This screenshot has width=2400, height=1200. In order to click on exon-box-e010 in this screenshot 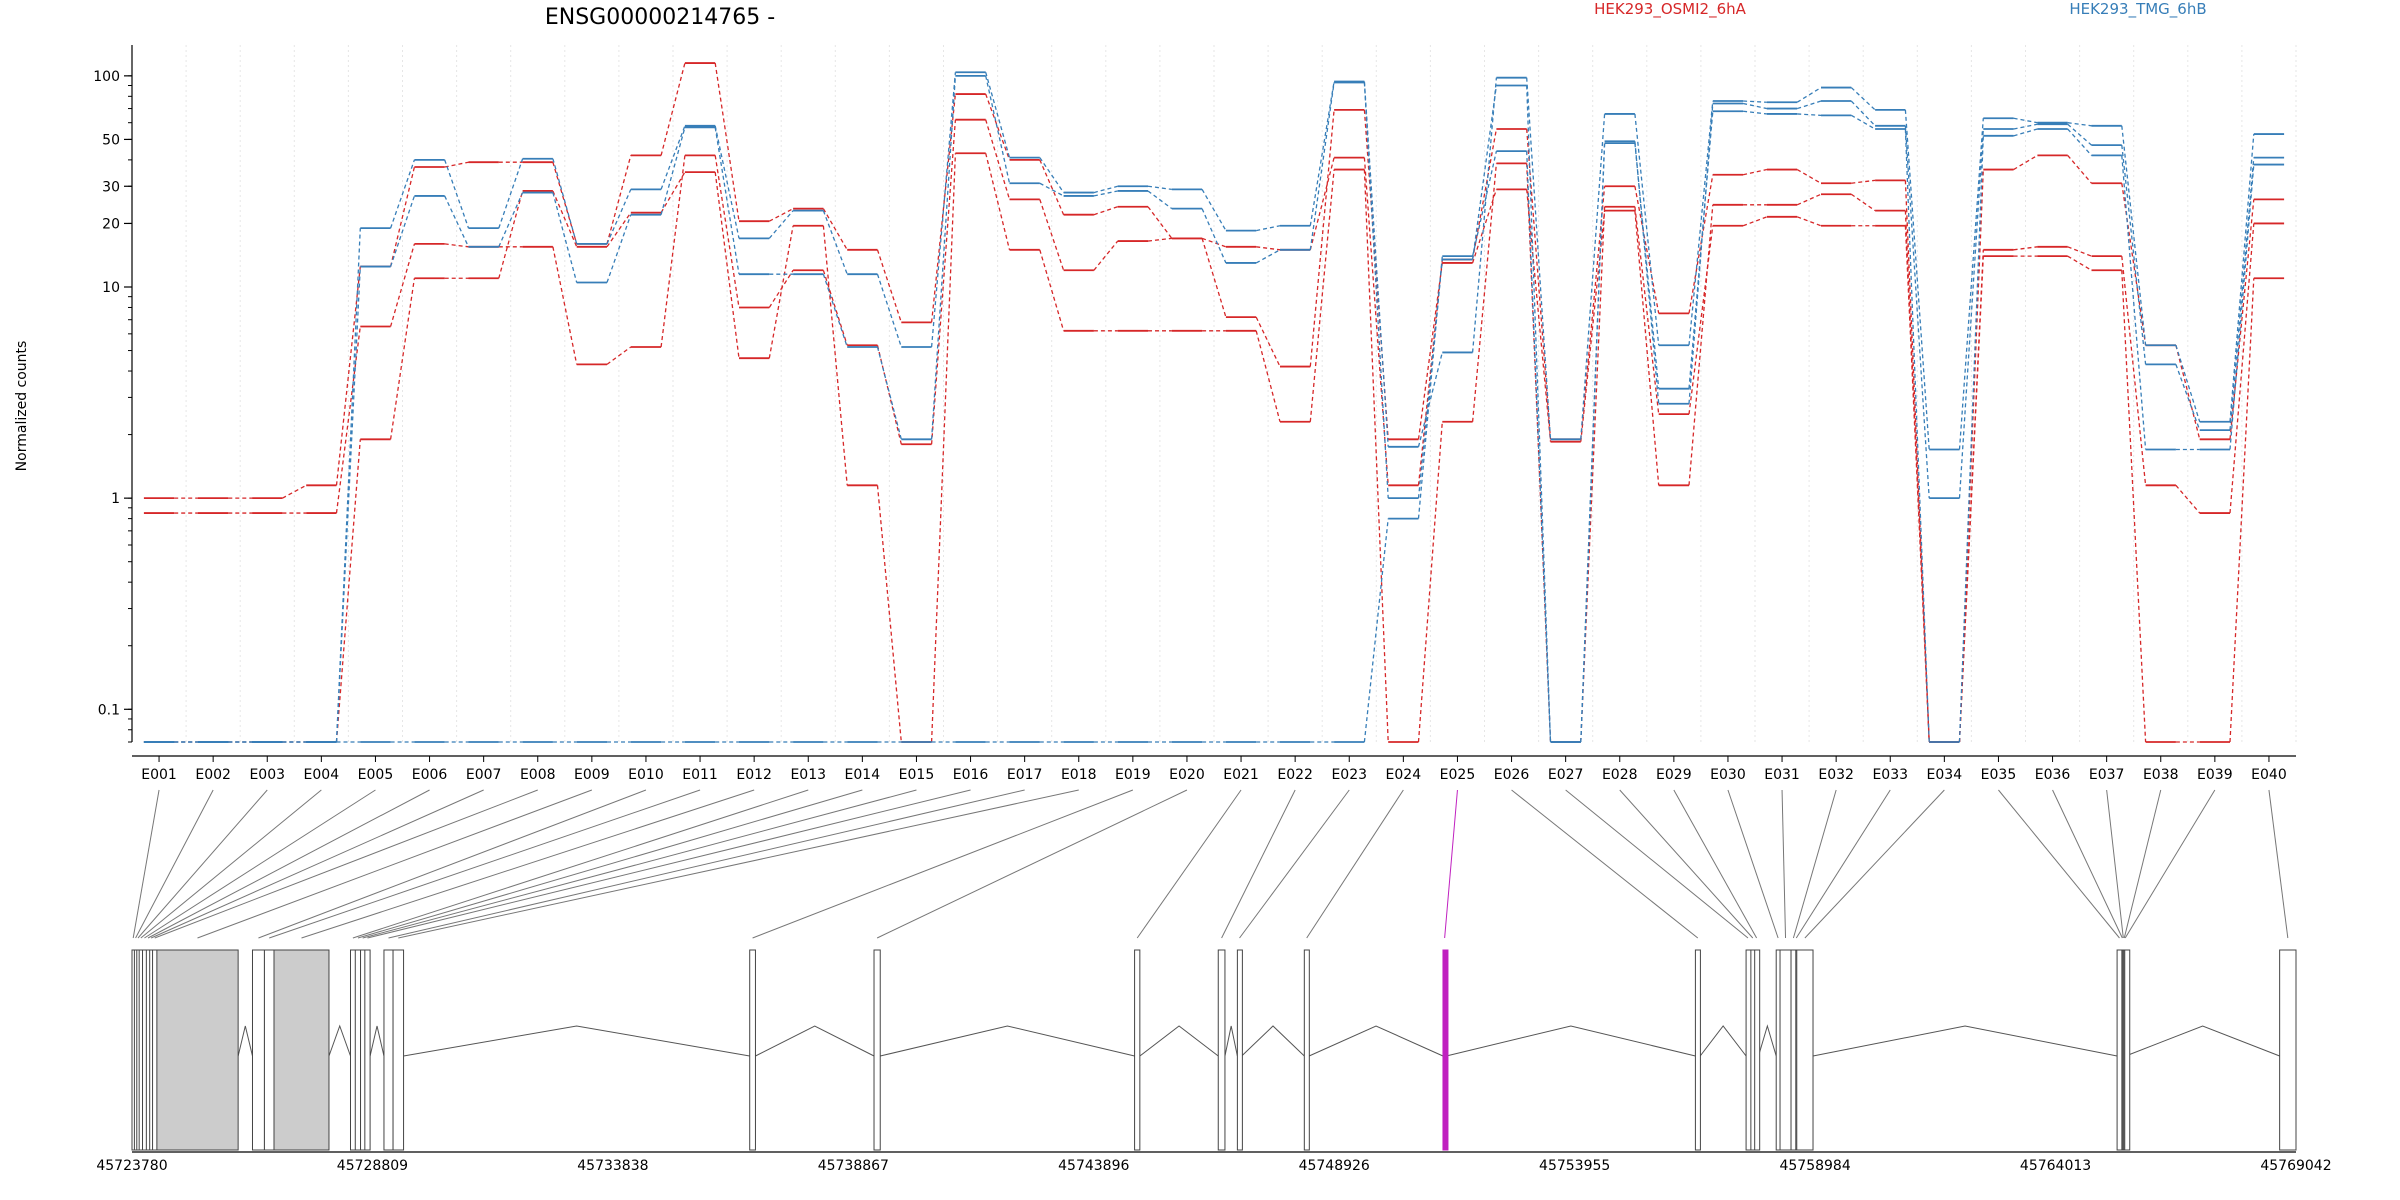, I will do `click(258, 1050)`.